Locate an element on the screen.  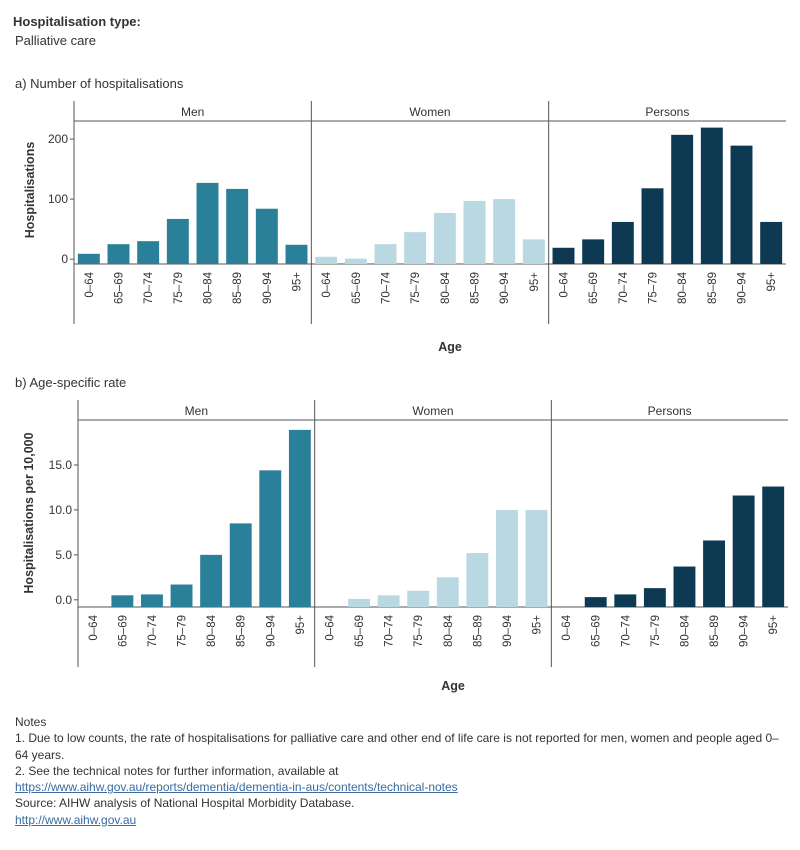
y-tick-label-15-0: 15.0 is located at coordinates (61, 465).